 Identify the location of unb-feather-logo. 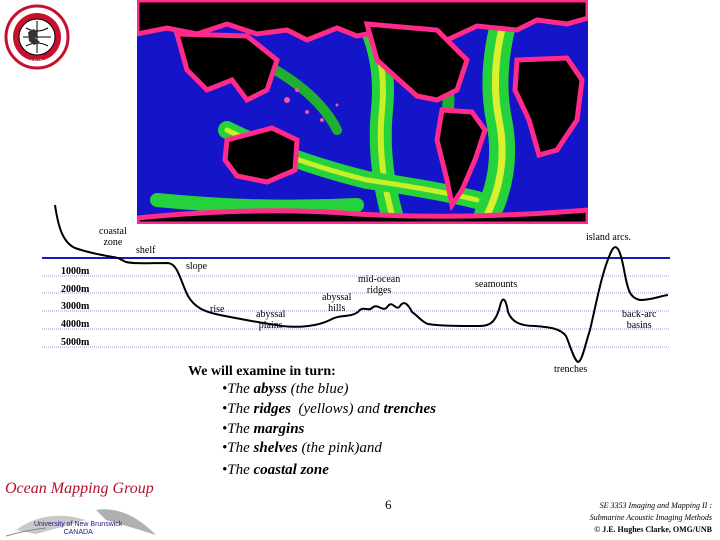
(81, 523).